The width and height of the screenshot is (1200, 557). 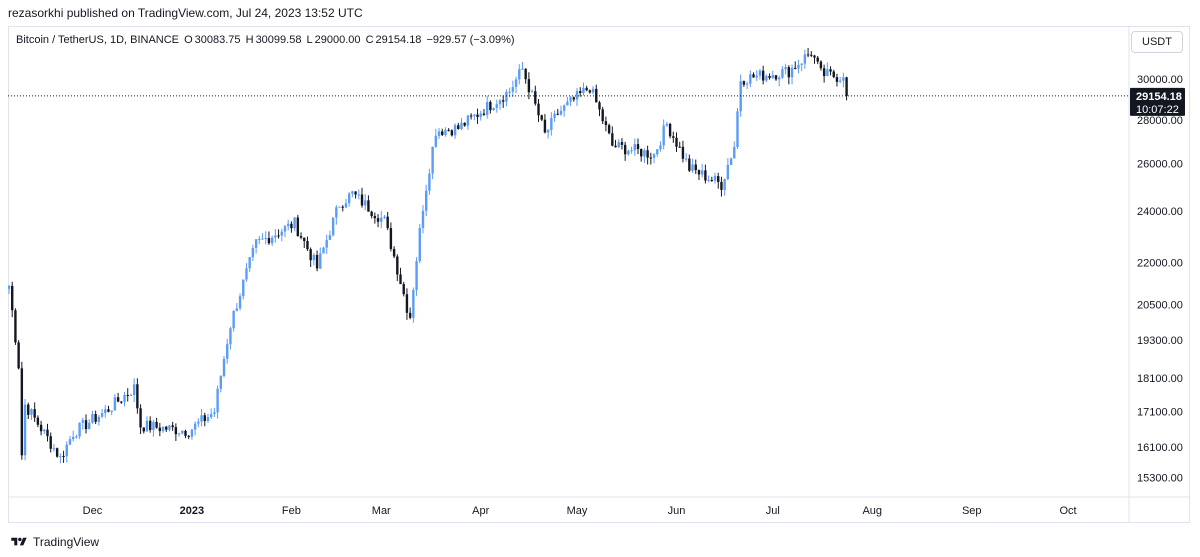 I want to click on tradingview-brand: TradingView, so click(x=66, y=542).